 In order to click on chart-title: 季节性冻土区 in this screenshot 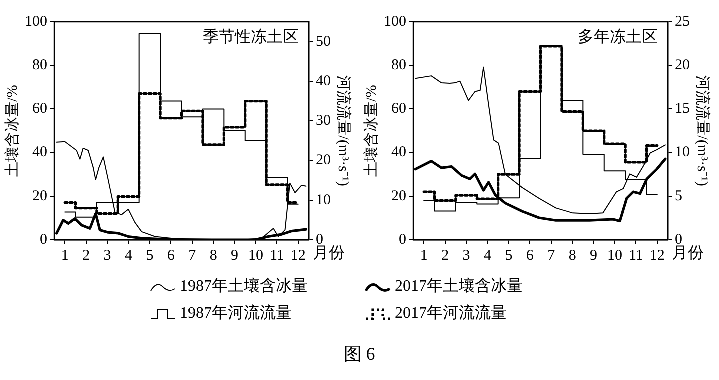, I will do `click(251, 37)`.